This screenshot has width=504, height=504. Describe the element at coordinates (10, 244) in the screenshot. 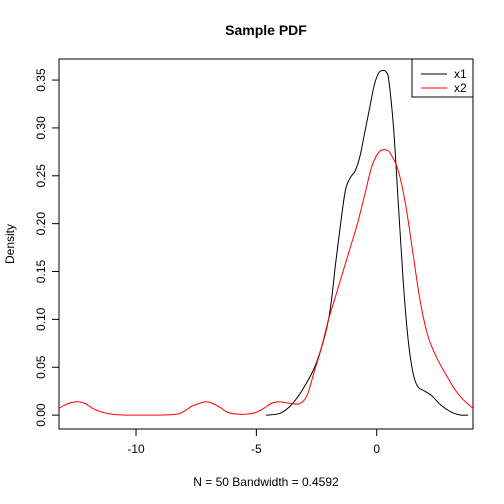

I see `y-axis-label: Density` at that location.